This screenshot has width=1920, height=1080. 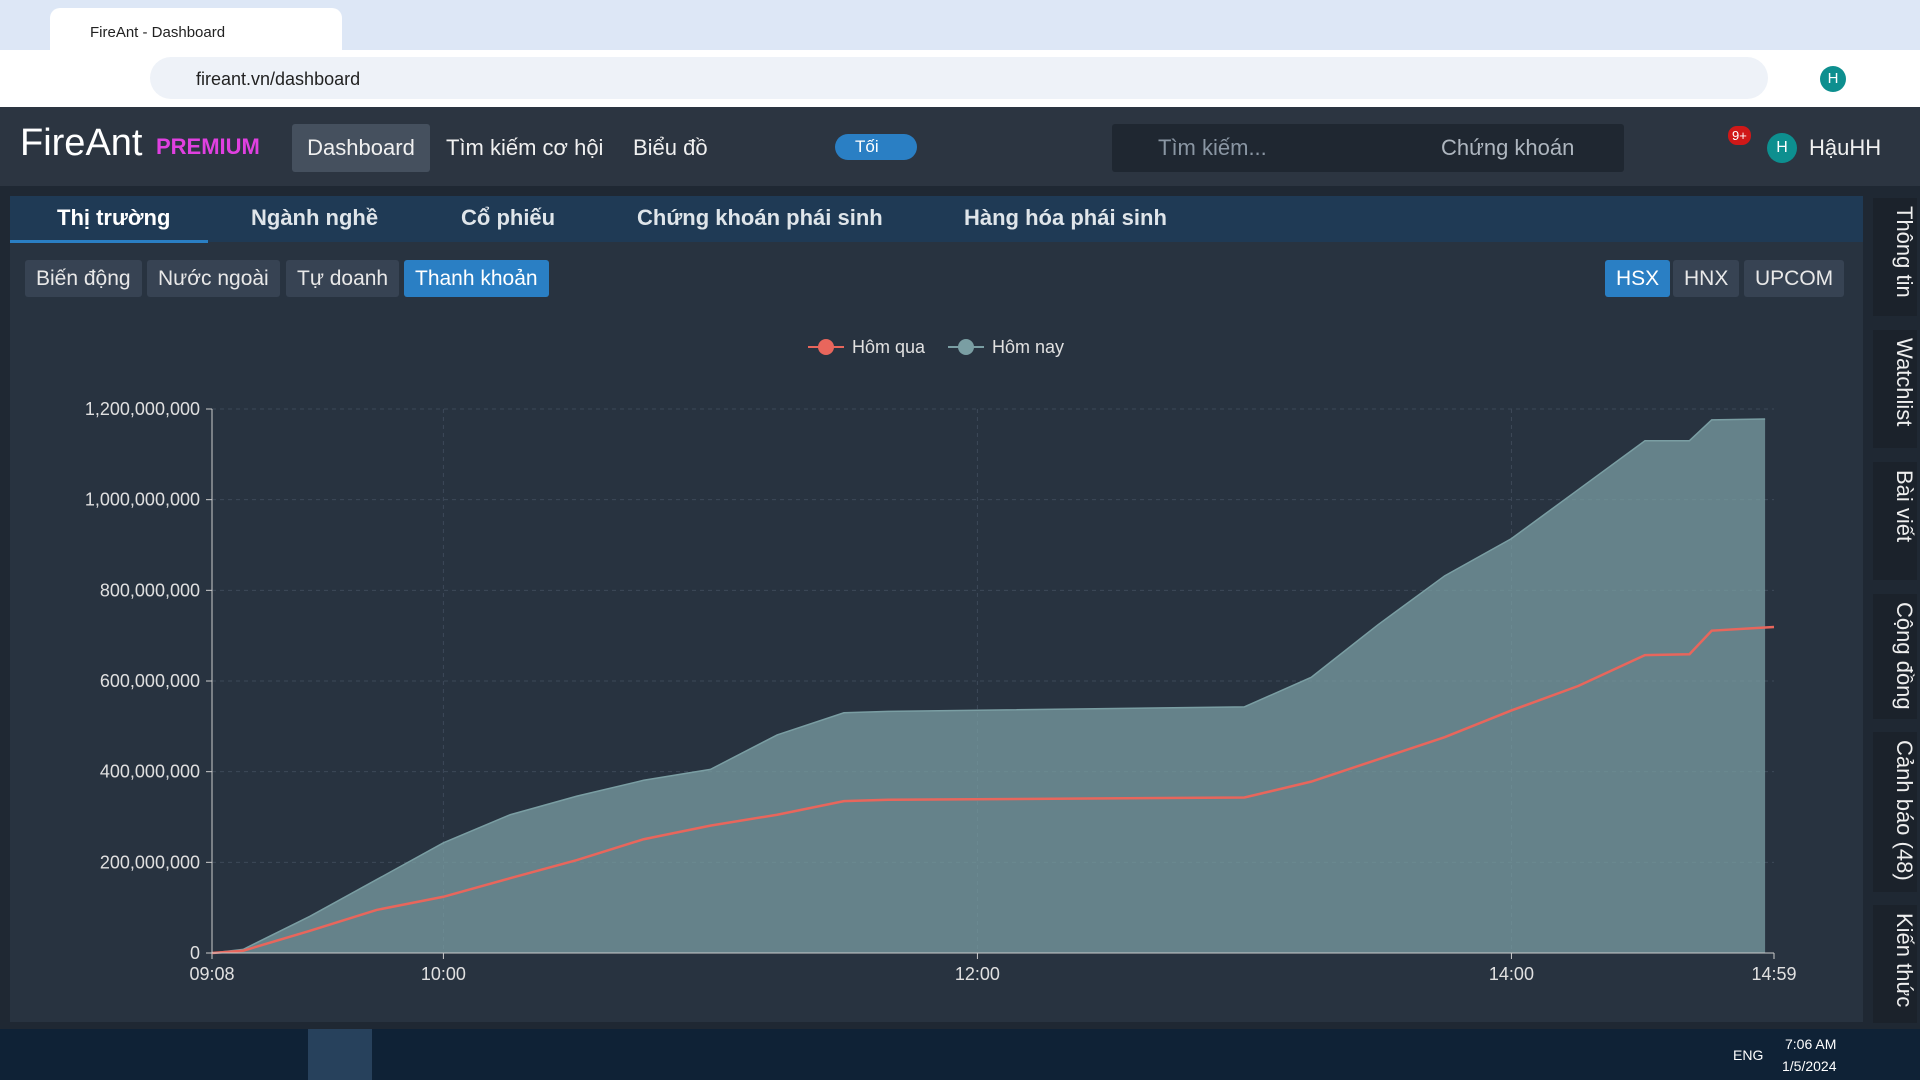 What do you see at coordinates (315, 217) in the screenshot?
I see `panel-tab: Ngành nghề` at bounding box center [315, 217].